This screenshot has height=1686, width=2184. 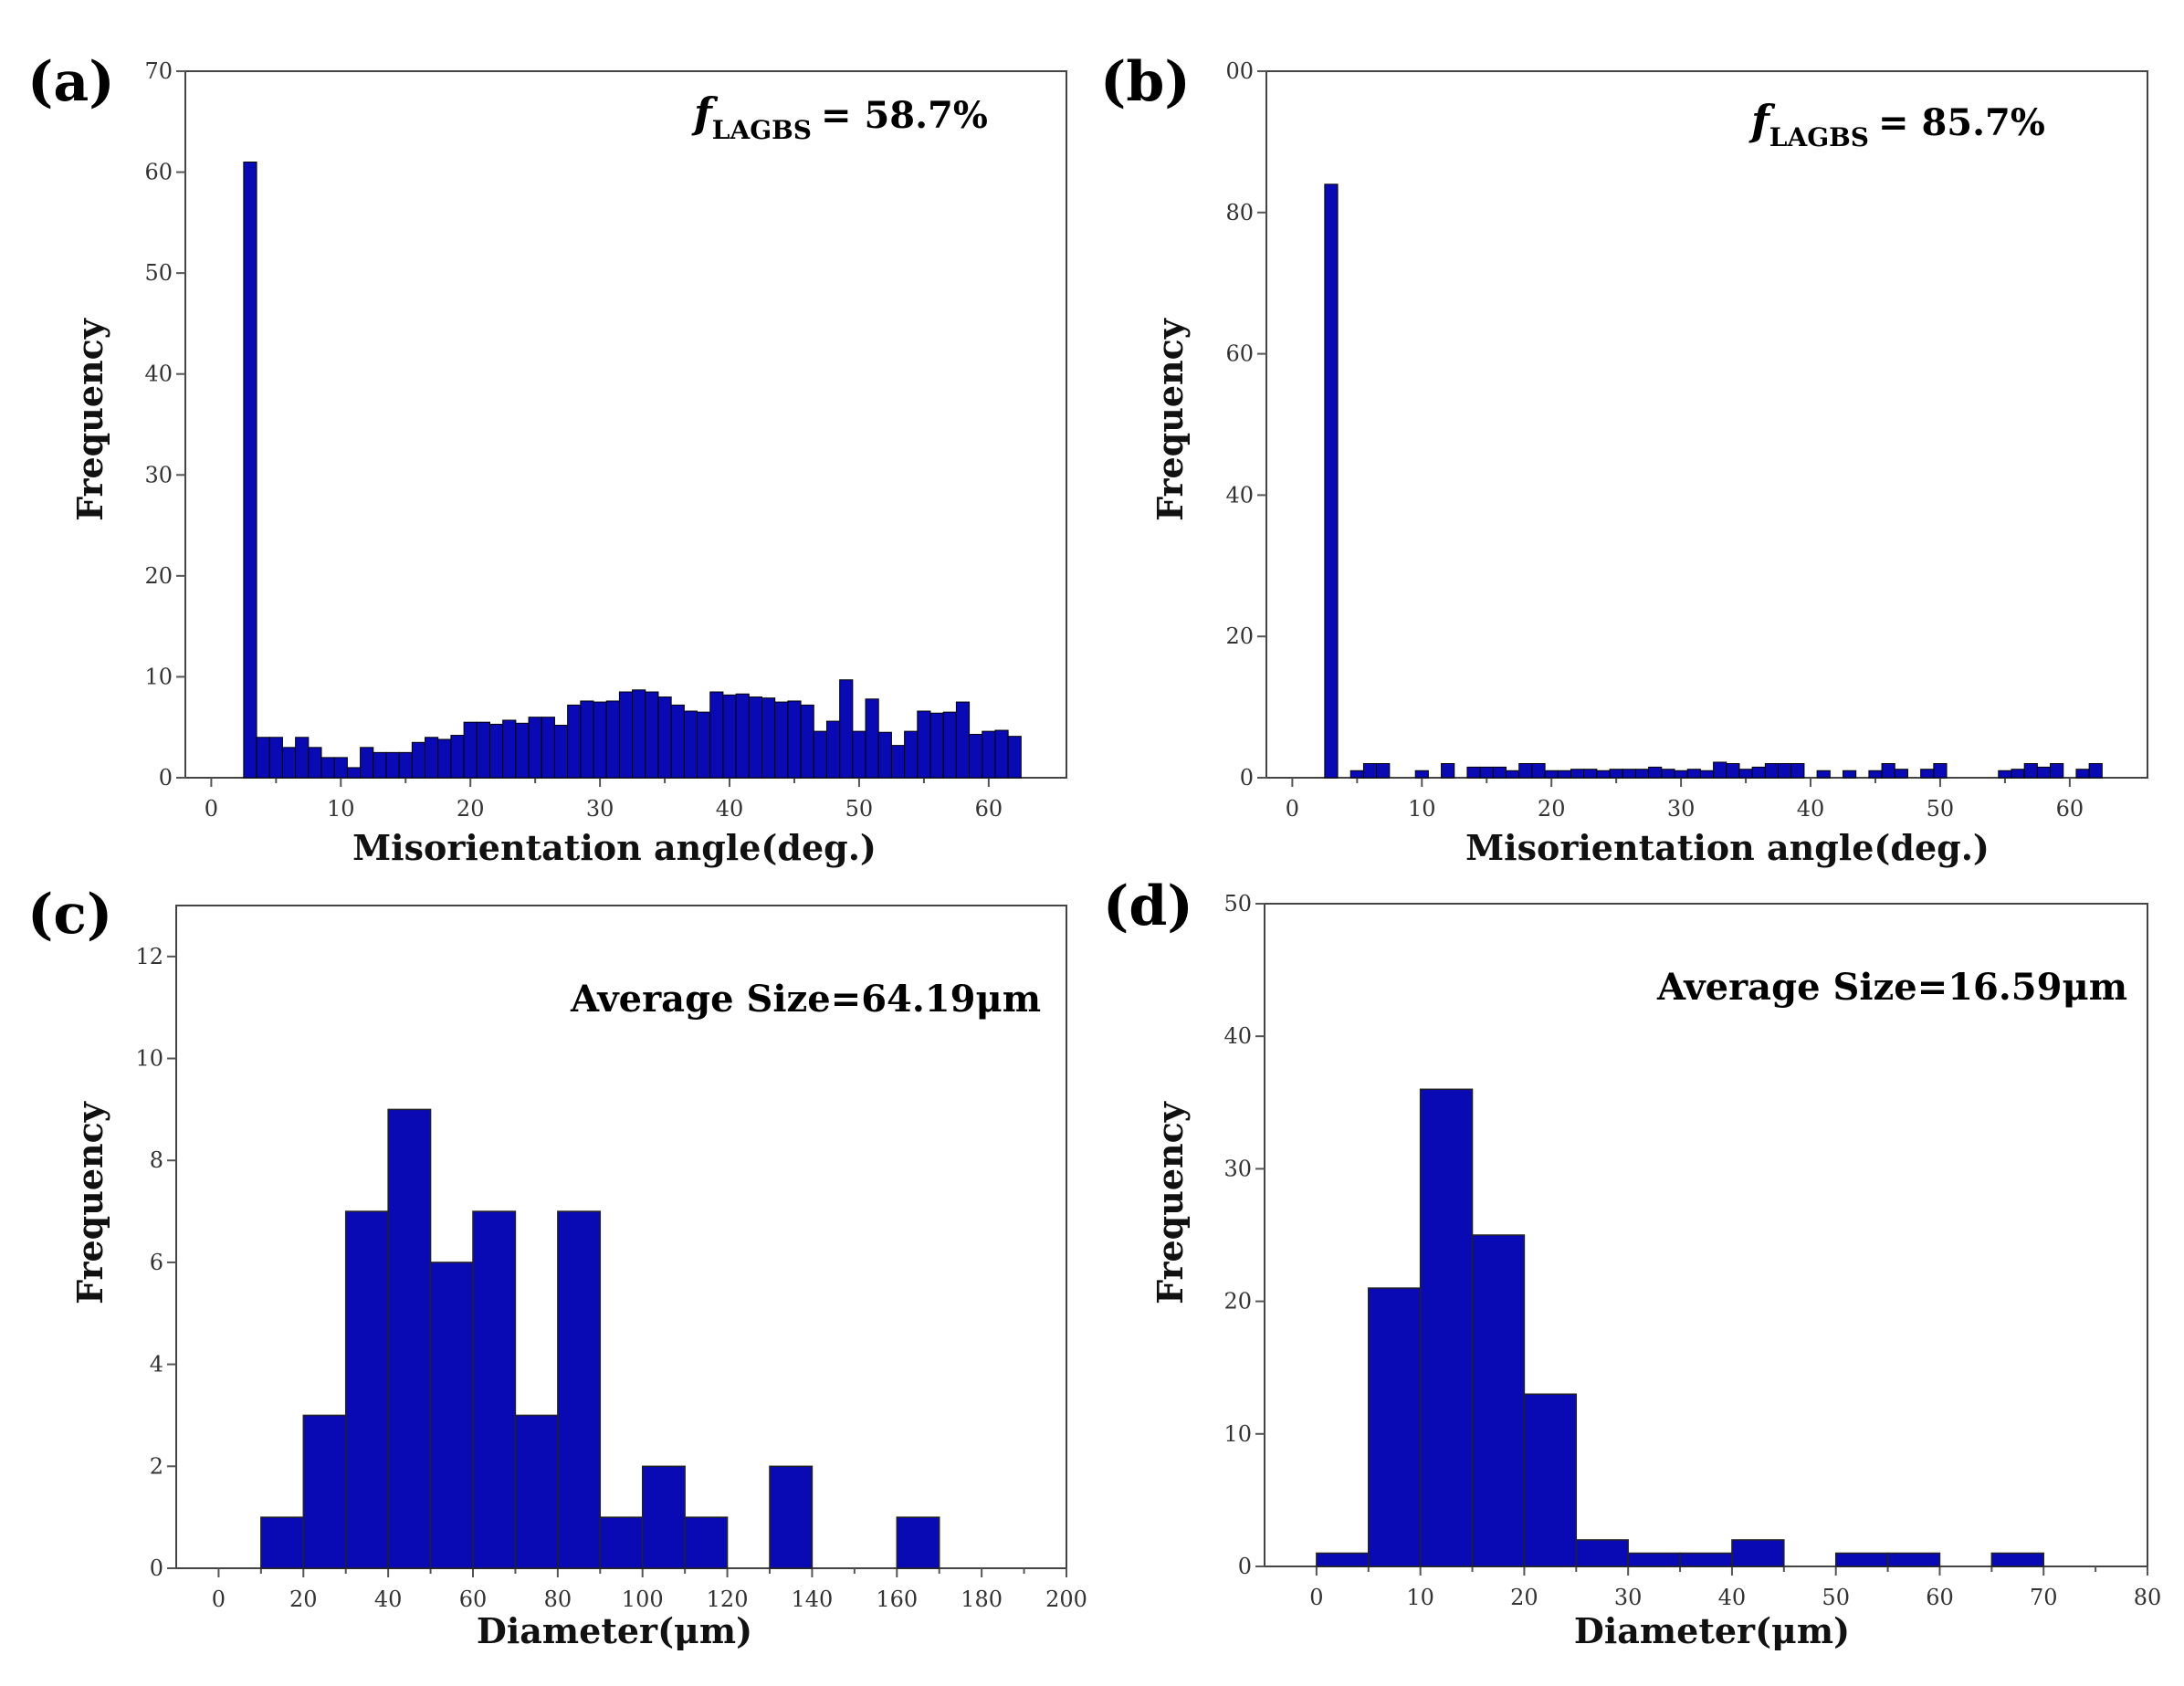 What do you see at coordinates (1727, 847) in the screenshot?
I see `x-axis-label-b: Misorientation angle(deg.)` at bounding box center [1727, 847].